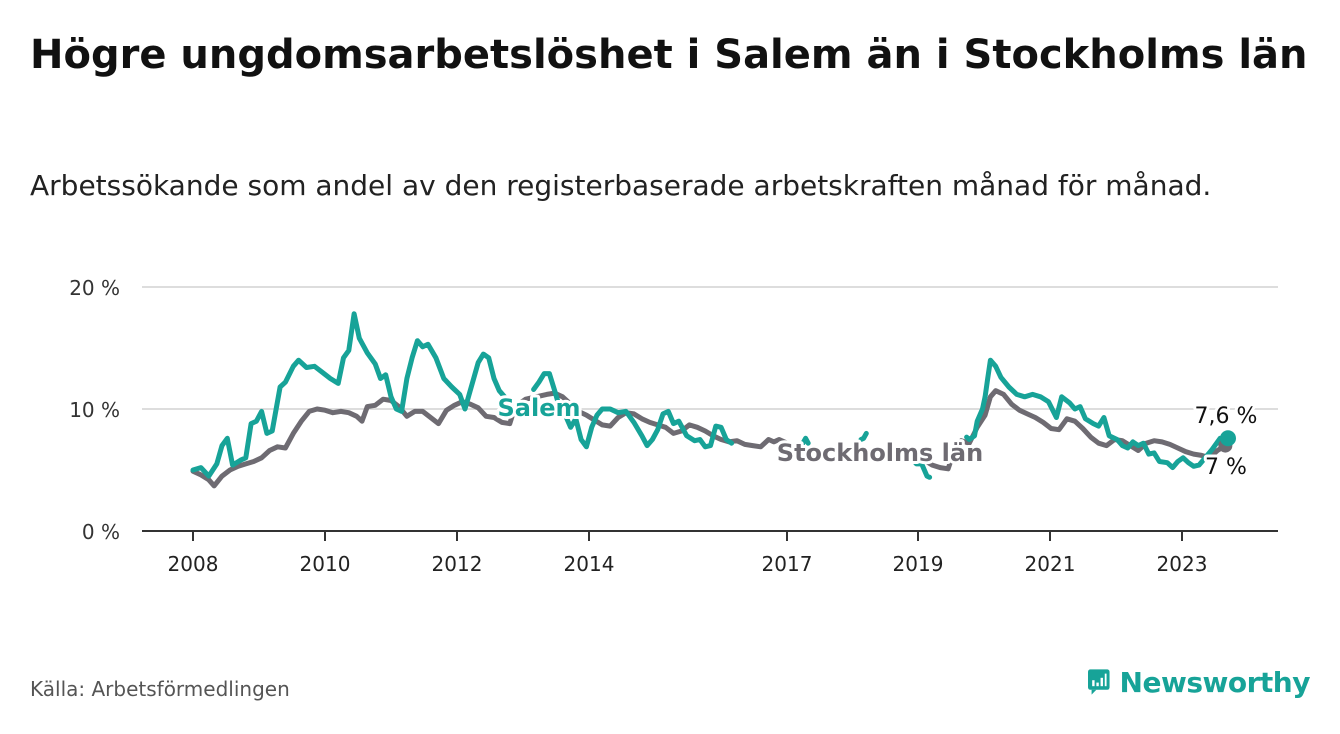  I want to click on y-tick-label-20: 20 %, so click(94, 288).